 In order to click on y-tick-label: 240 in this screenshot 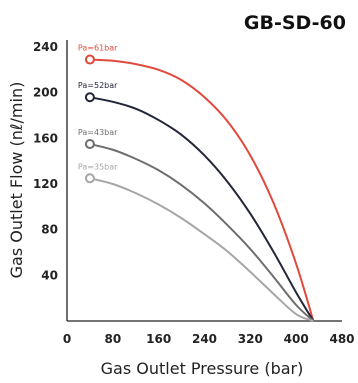, I will do `click(45, 47)`.